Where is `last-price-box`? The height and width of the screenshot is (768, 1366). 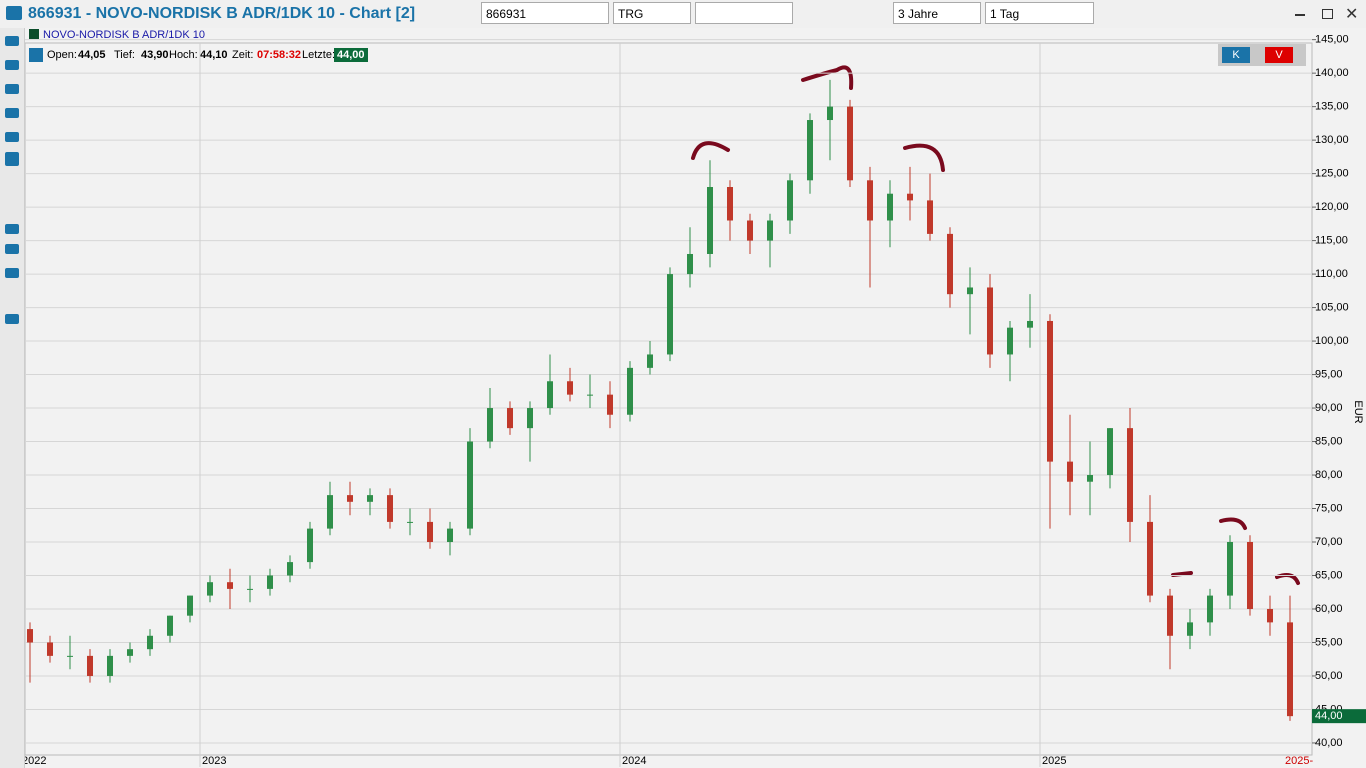
last-price-box is located at coordinates (1339, 716).